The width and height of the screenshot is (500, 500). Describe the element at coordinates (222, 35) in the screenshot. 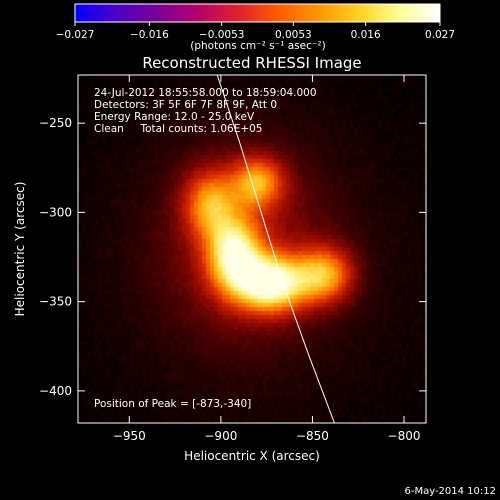

I see `colorbar-tick-label: −0.0053` at that location.